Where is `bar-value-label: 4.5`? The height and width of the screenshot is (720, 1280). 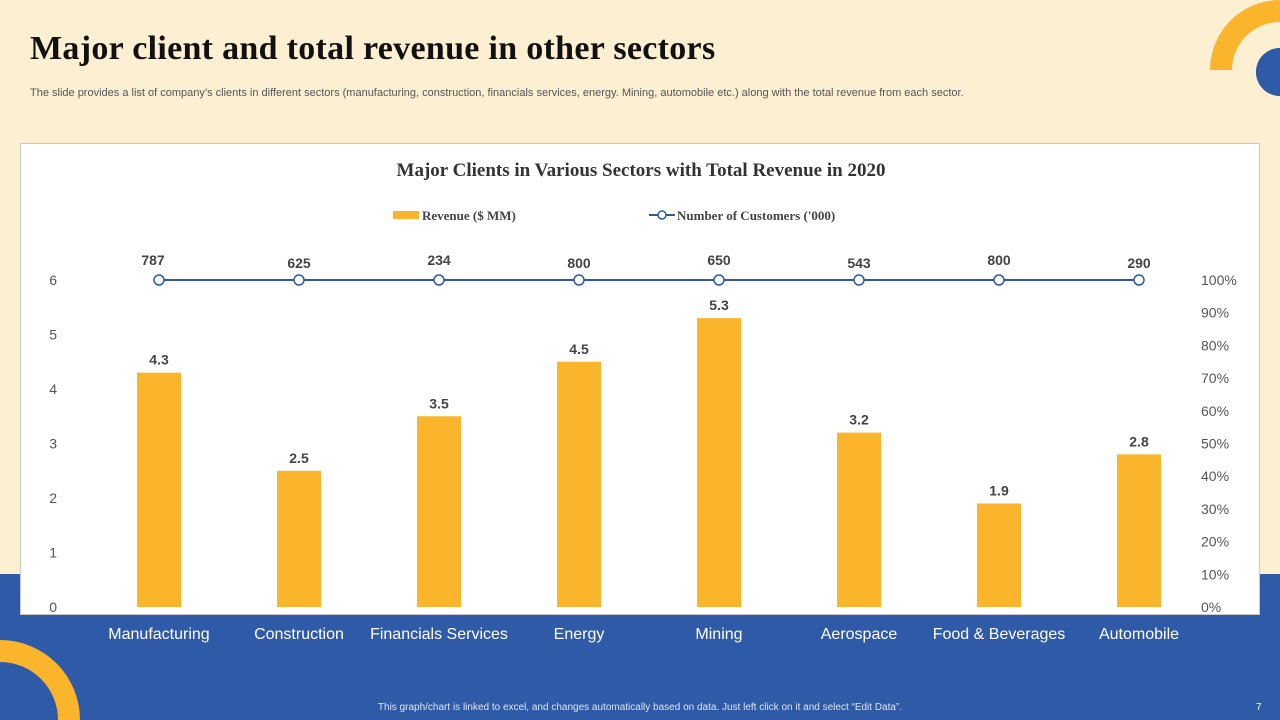
bar-value-label: 4.5 is located at coordinates (579, 349).